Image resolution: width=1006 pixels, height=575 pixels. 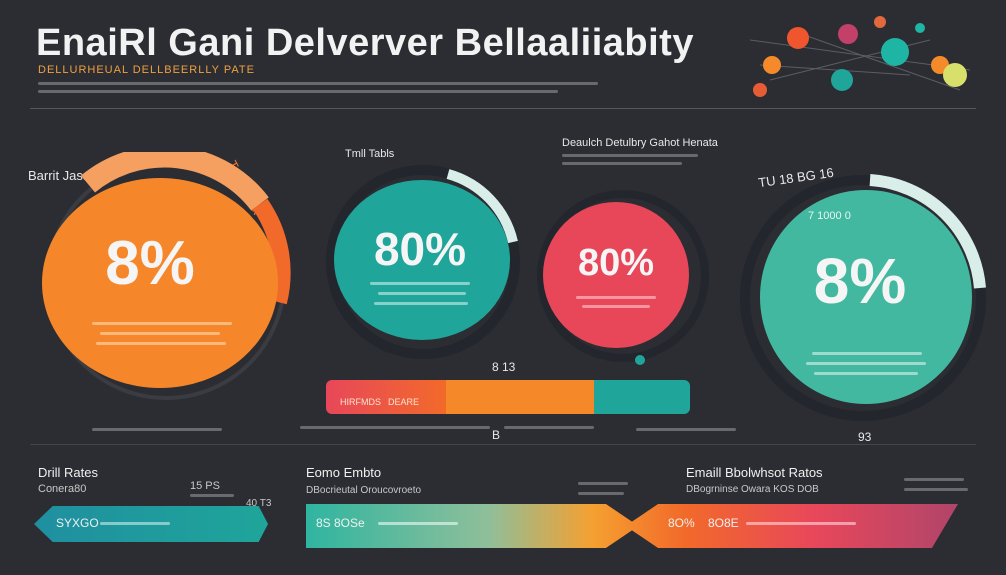 I want to click on right-gauge-below-value: 93, so click(x=865, y=437).